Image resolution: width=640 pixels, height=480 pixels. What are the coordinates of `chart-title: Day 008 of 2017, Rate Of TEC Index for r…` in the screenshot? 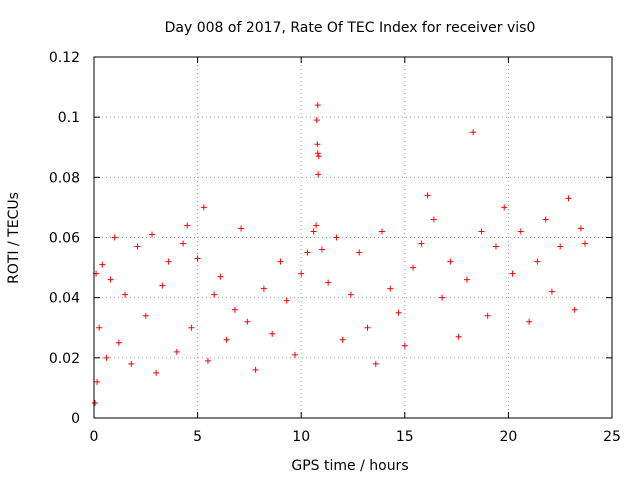 It's located at (350, 28).